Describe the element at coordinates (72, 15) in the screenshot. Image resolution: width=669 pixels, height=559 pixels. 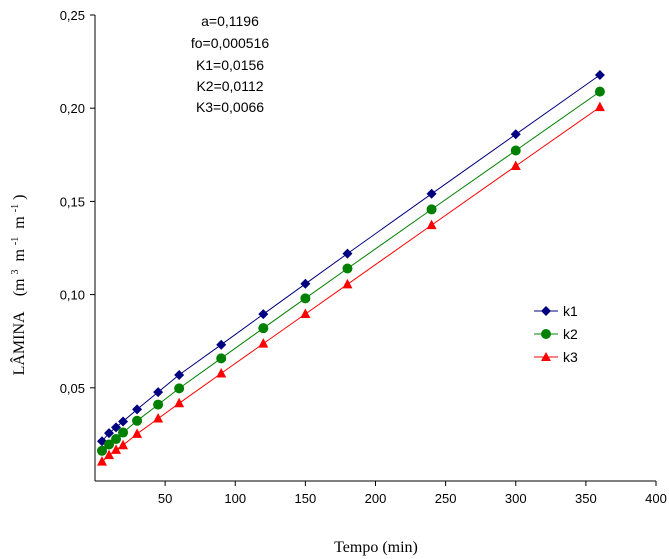
I see `y-tick-label: 0,25` at that location.